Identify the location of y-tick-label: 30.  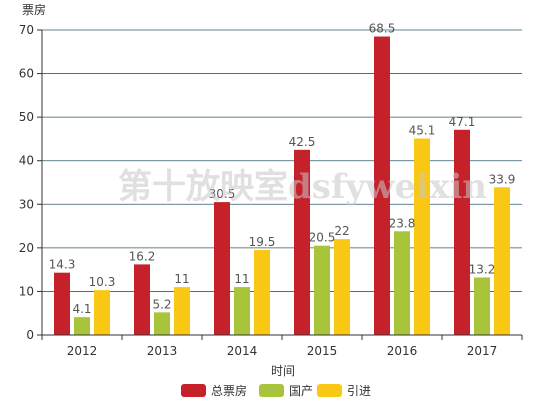
(26, 204).